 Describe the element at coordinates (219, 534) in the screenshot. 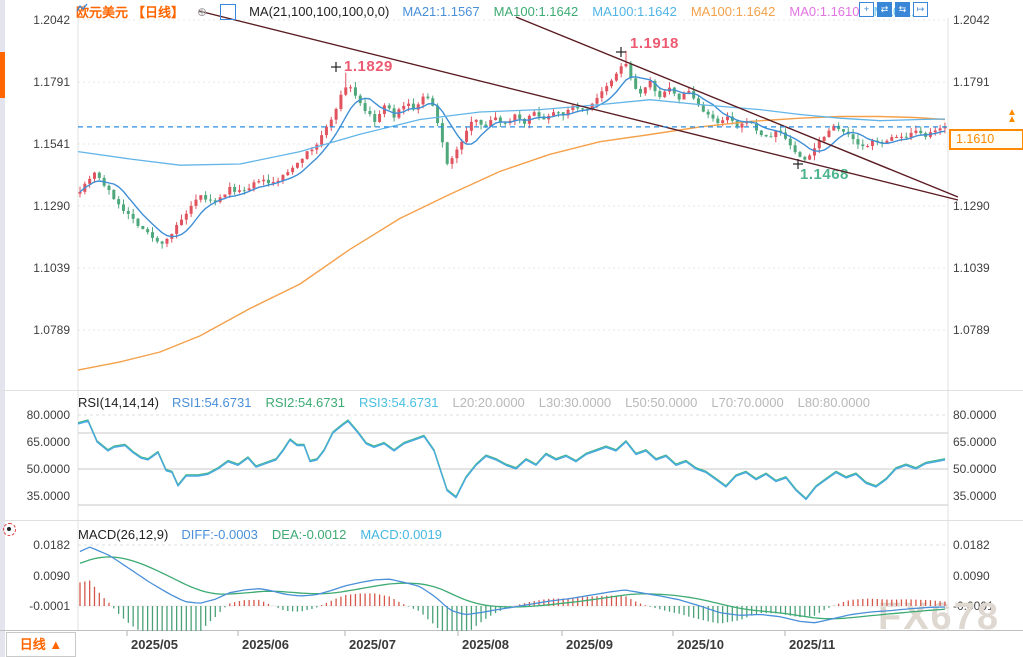

I see `indicator-value-label: DIFF:-0.0003` at that location.